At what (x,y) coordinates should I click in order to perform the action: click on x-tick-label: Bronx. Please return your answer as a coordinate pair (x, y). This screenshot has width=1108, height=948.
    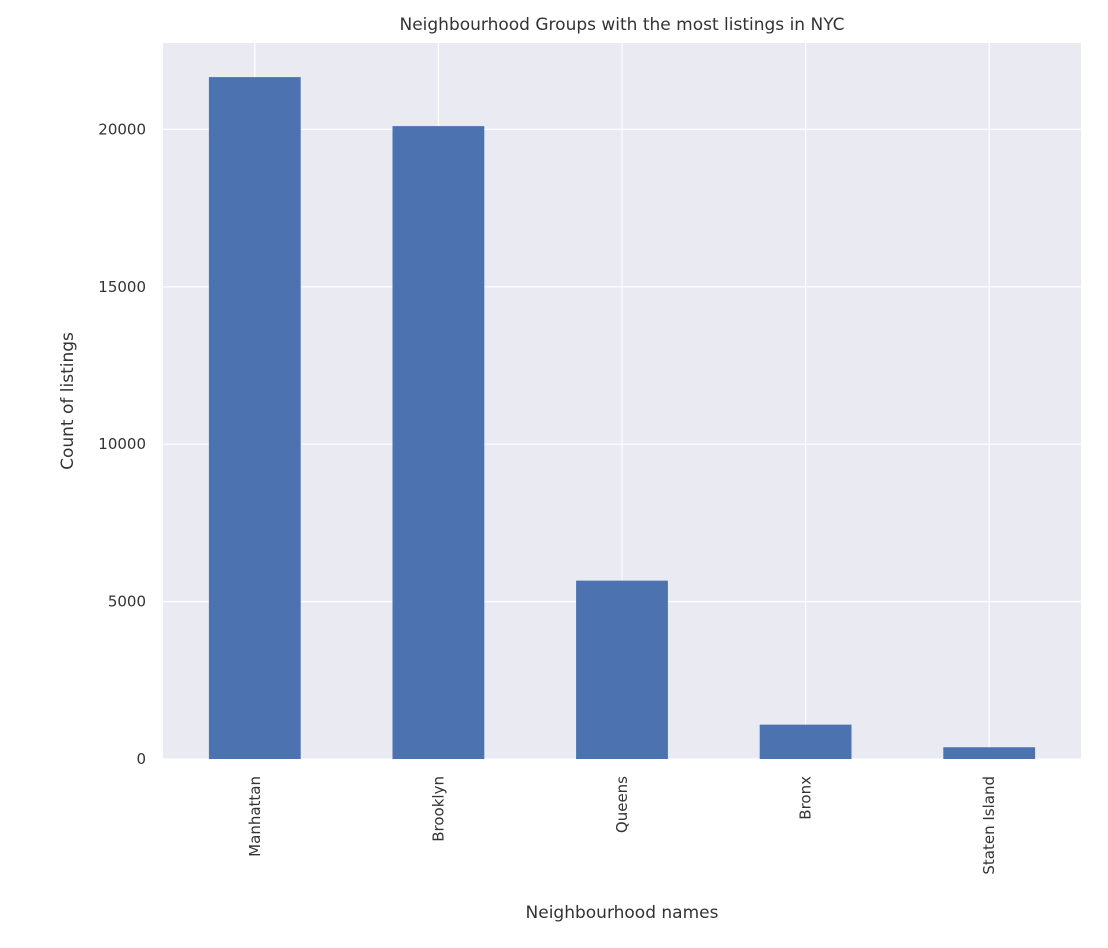
    Looking at the image, I should click on (806, 798).